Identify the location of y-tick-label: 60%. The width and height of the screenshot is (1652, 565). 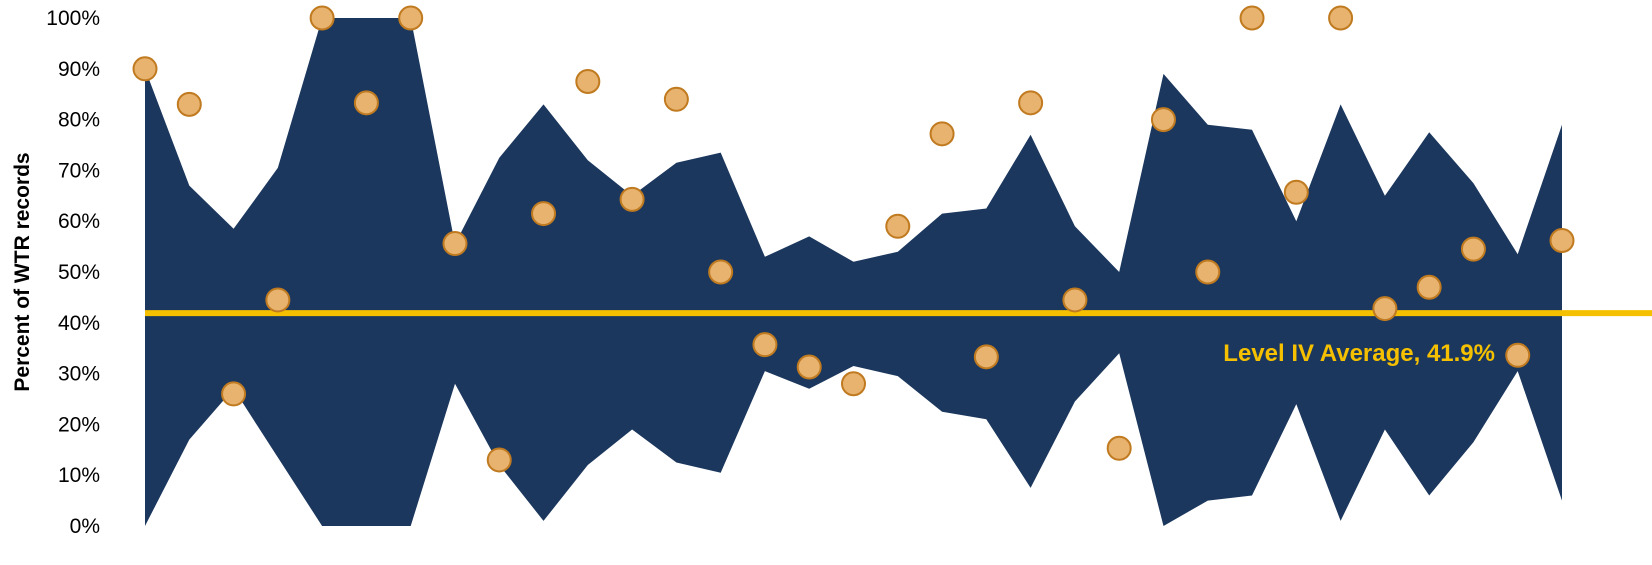
(79, 221).